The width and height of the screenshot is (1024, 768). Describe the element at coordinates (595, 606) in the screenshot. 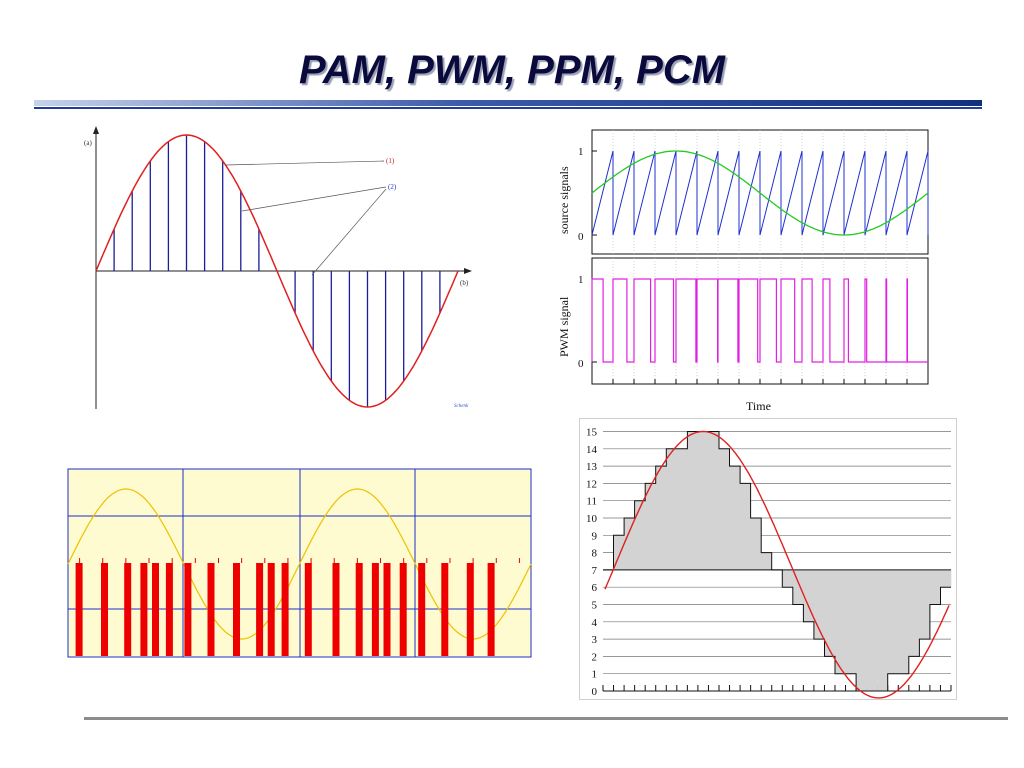

I see `pcm-y-tick-label: 5` at that location.